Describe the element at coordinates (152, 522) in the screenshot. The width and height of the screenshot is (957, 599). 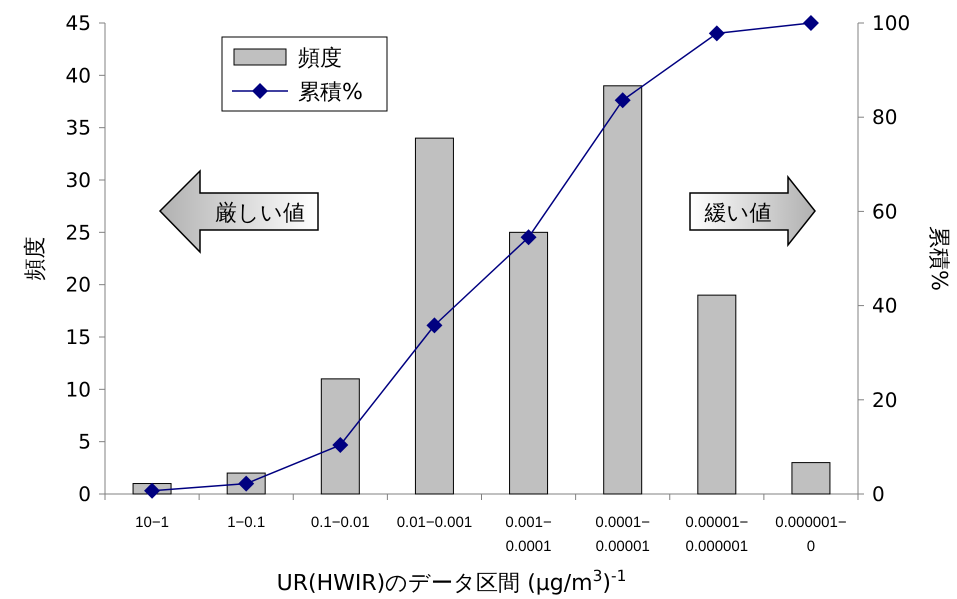
I see `x-tick-label: 10−1` at that location.